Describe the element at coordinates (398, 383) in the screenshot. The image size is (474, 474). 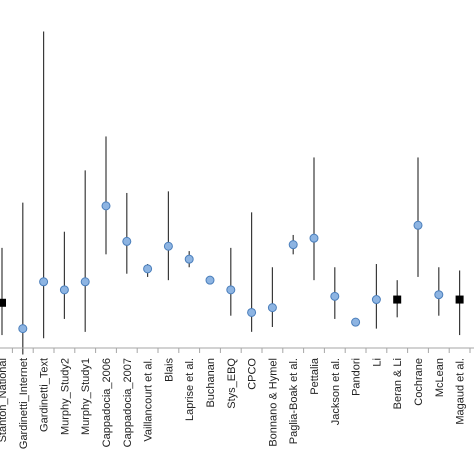
I see `x-tick-label: Beran & Li` at that location.